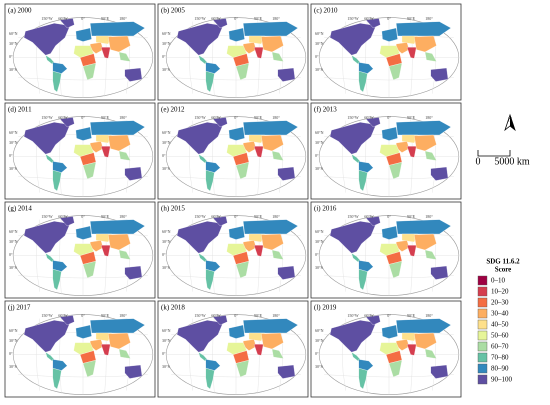 The width and height of the screenshot is (550, 405). I want to click on panel-label: (j) 2017, so click(19, 308).